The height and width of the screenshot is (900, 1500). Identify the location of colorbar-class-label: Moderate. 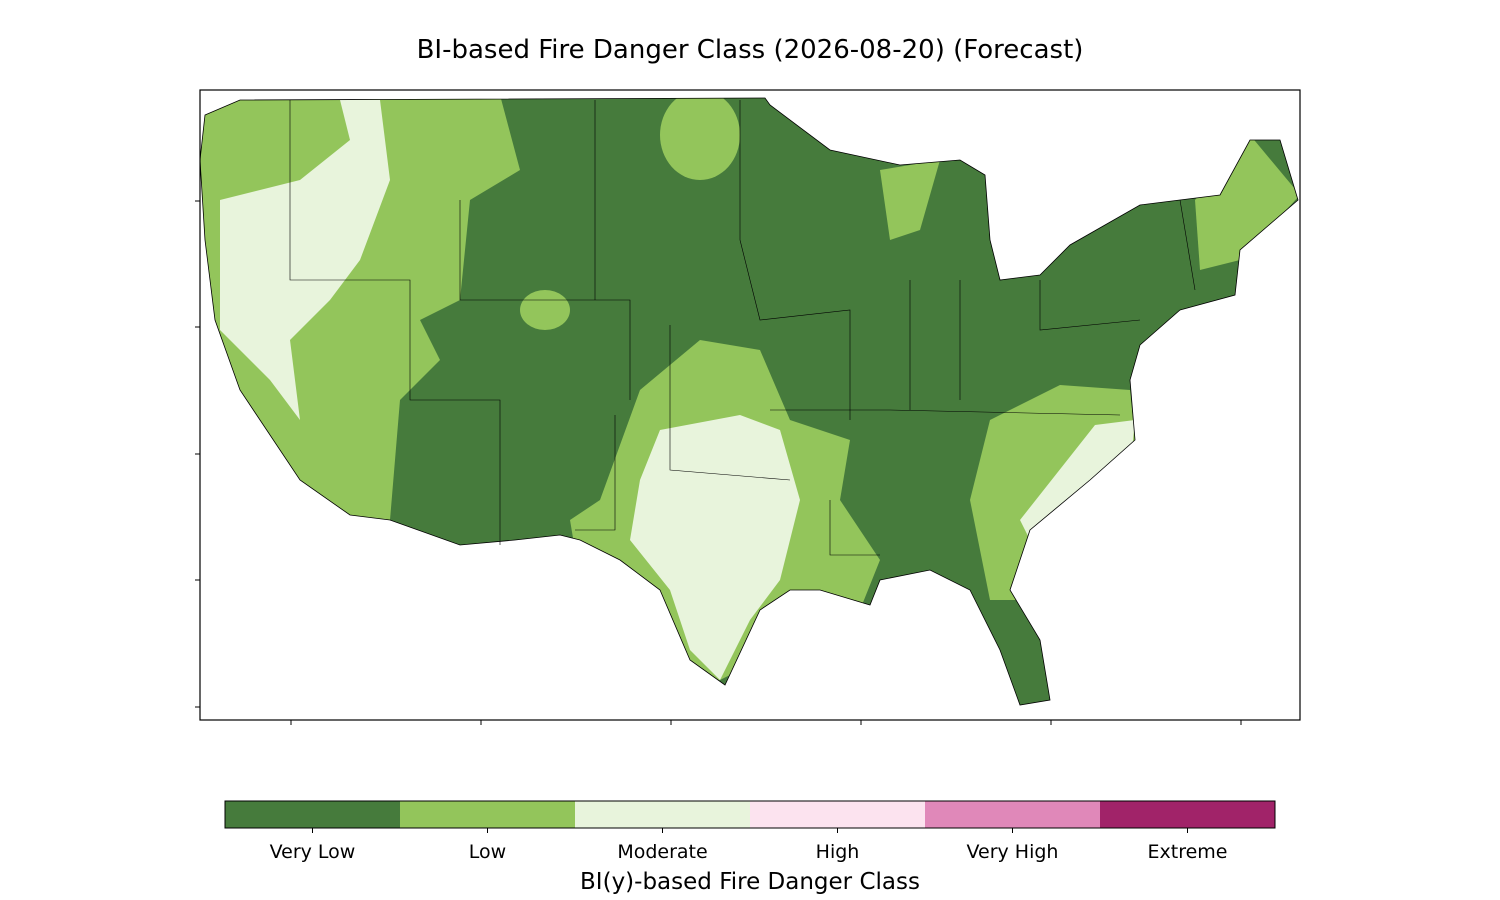
(662, 852).